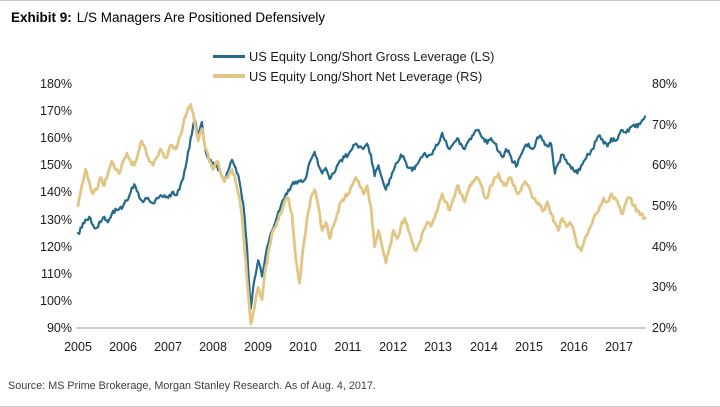  What do you see at coordinates (665, 165) in the screenshot?
I see `y-axis-tick-right: 60%` at bounding box center [665, 165].